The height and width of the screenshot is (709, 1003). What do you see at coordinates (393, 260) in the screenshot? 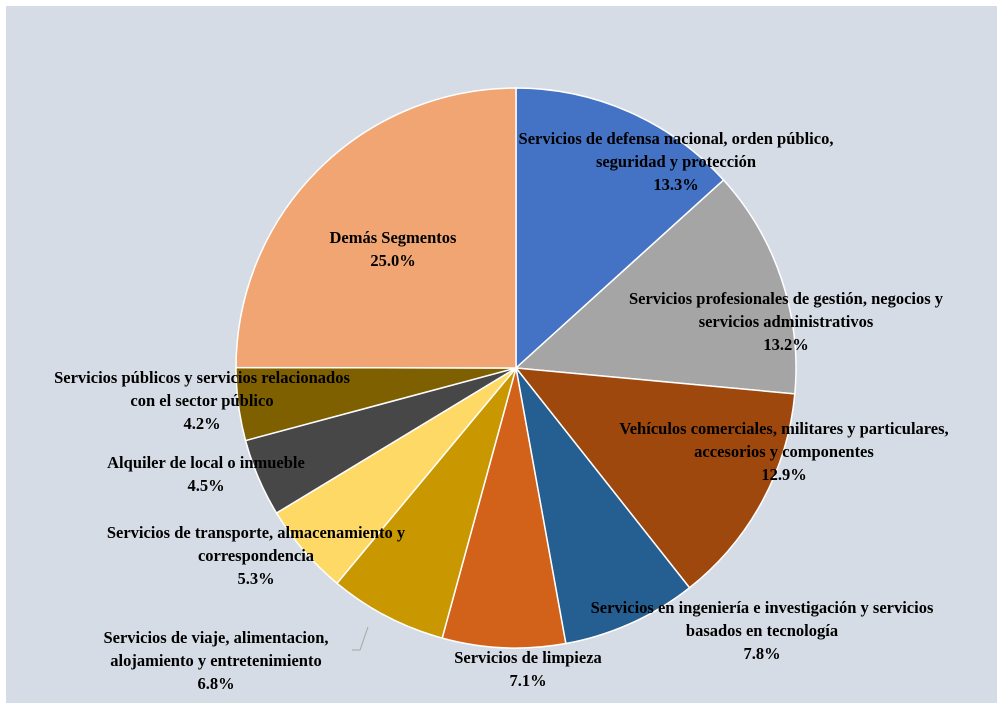
I see `value-label: 25.0%` at bounding box center [393, 260].